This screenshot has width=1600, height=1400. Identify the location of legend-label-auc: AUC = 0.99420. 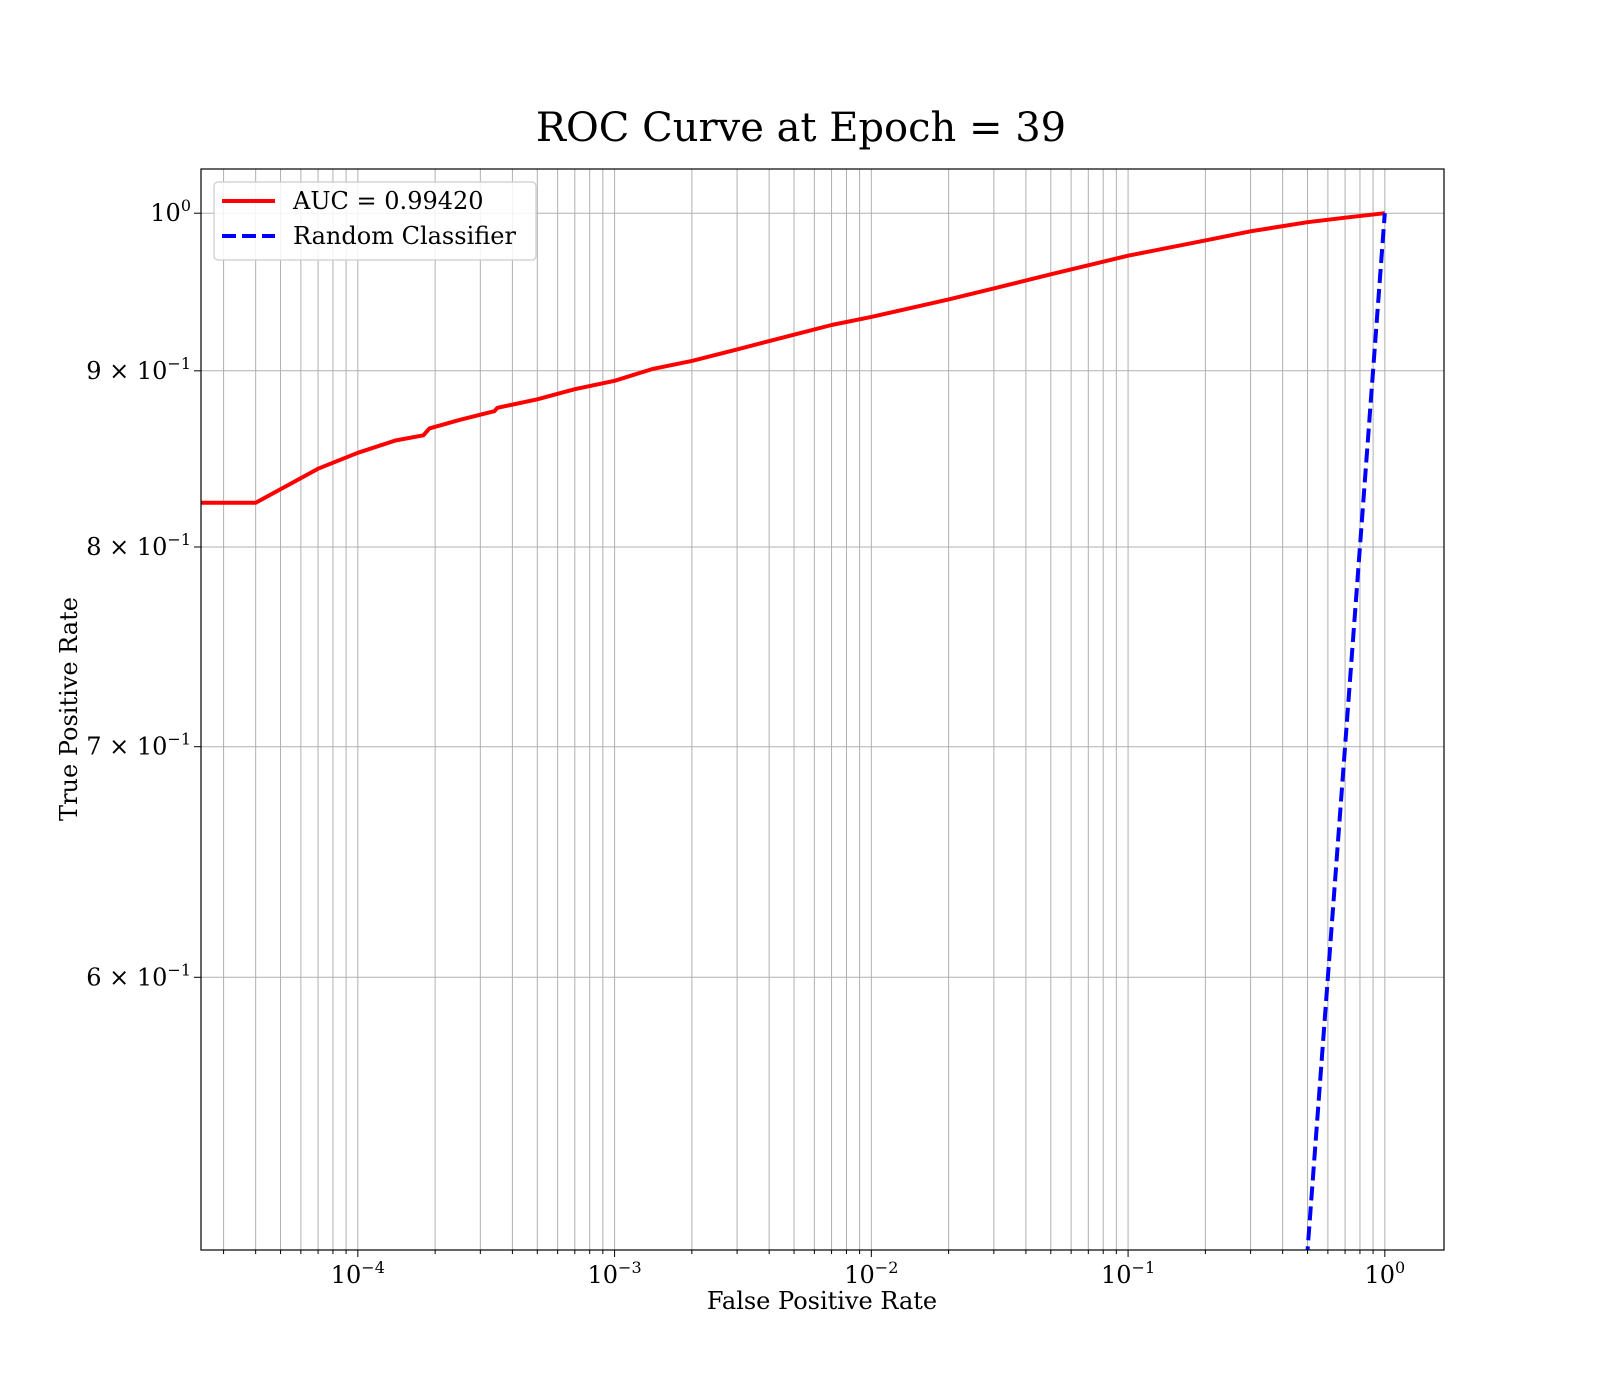
(388, 201).